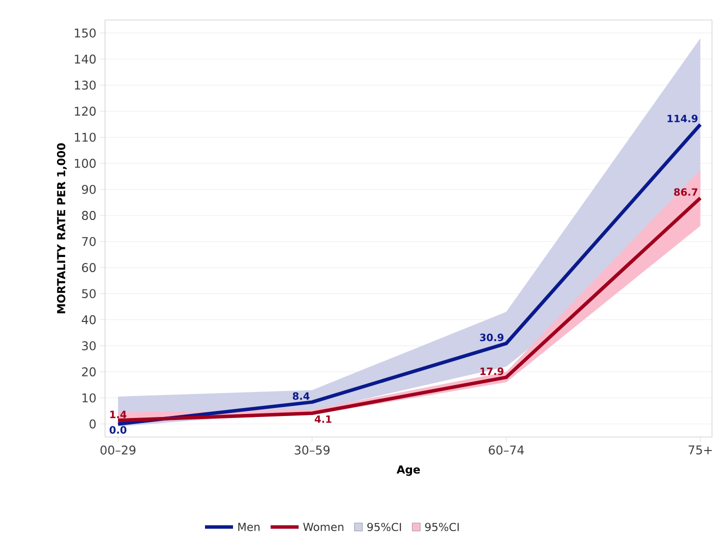 Image resolution: width=720 pixels, height=545 pixels. What do you see at coordinates (686, 192) in the screenshot?
I see `data-label: 86.7` at bounding box center [686, 192].